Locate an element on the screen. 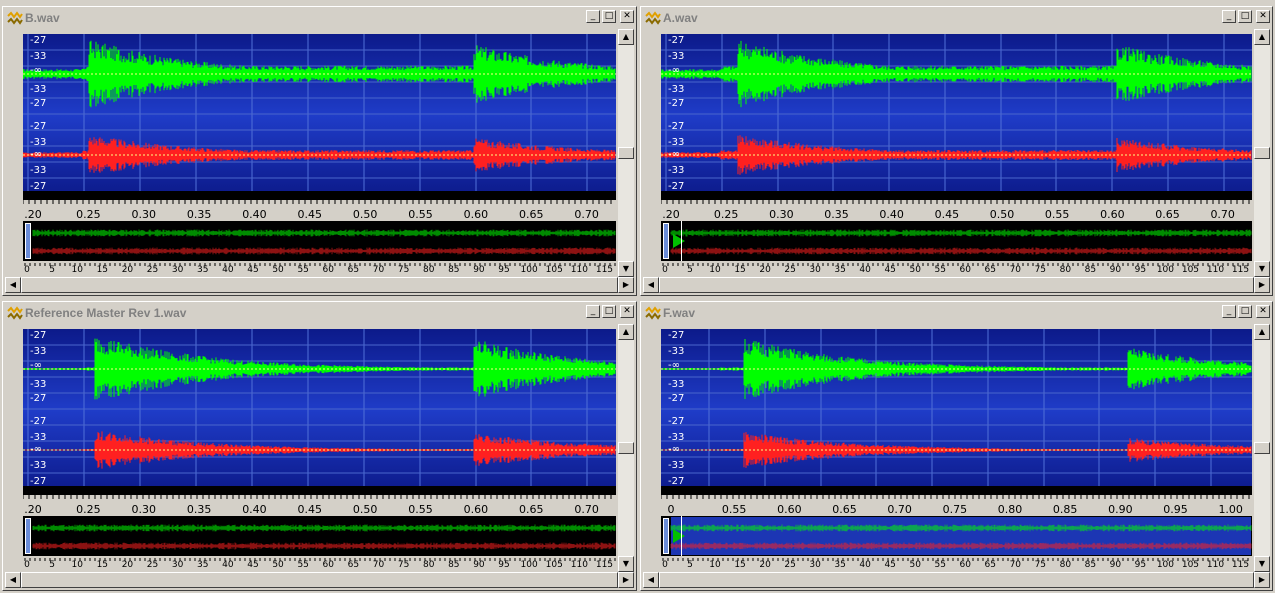  window-titlebar: Reference Master Rev 1.wav _ □ ✕ is located at coordinates (319, 313).